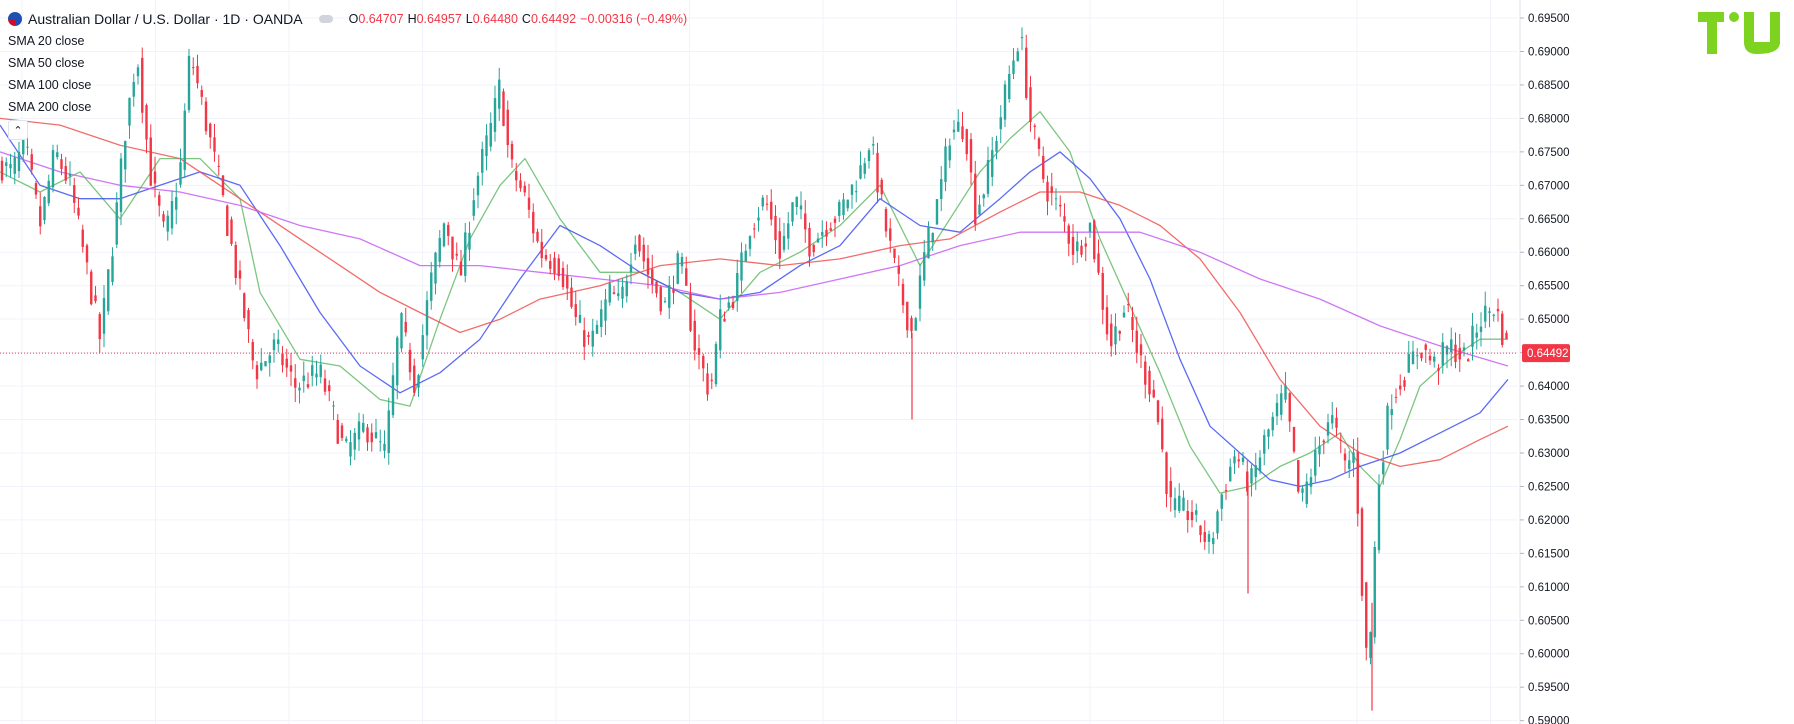 This screenshot has width=1794, height=724. I want to click on collapse-legend-icon: ⌃, so click(18, 130).